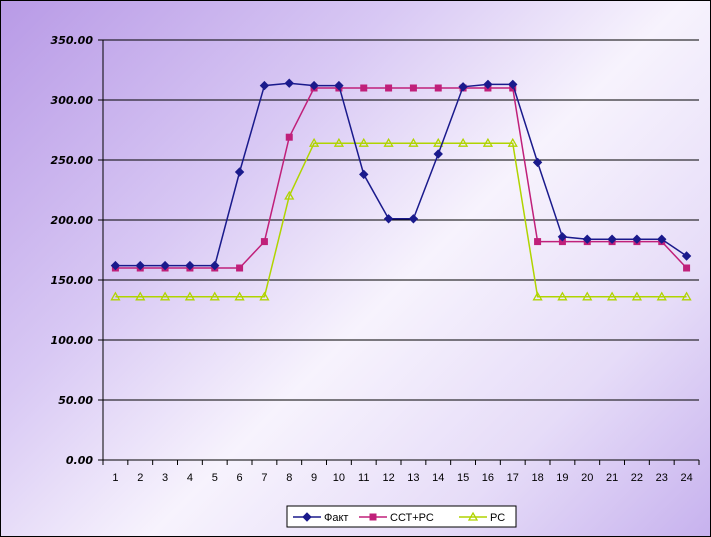  Describe the element at coordinates (72, 40) in the screenshot. I see `y-tick-label: 350.00` at that location.